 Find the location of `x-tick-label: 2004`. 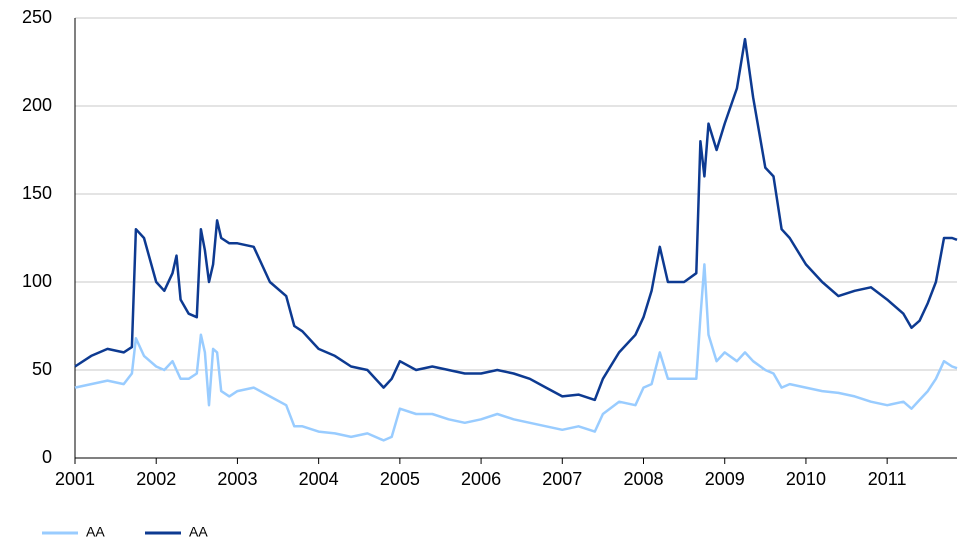

x-tick-label: 2004 is located at coordinates (319, 479).